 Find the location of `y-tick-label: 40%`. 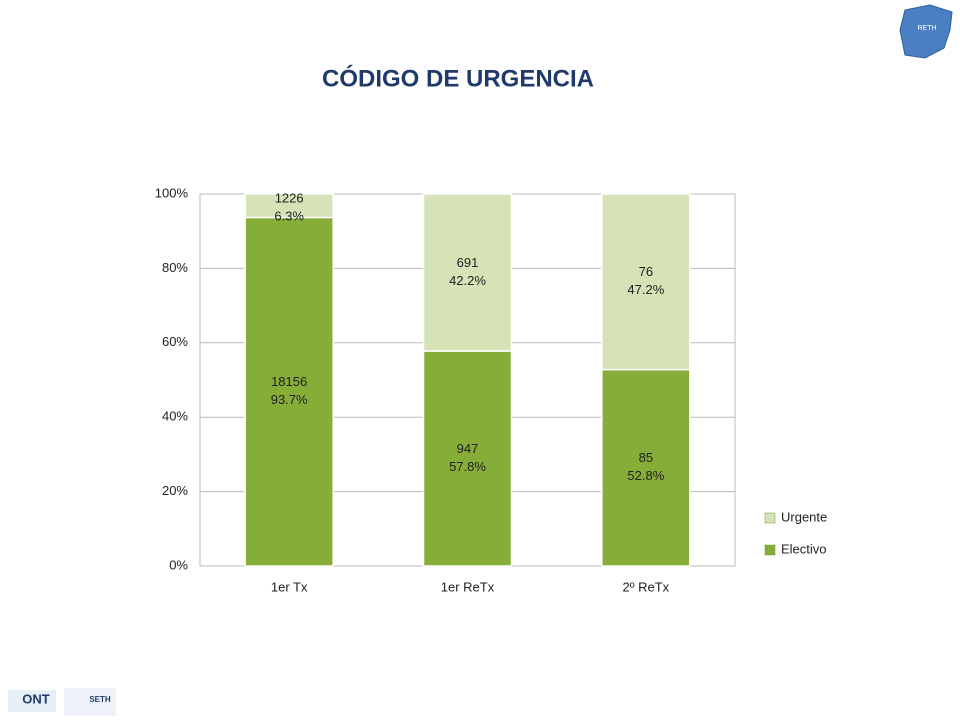

y-tick-label: 40% is located at coordinates (175, 416).